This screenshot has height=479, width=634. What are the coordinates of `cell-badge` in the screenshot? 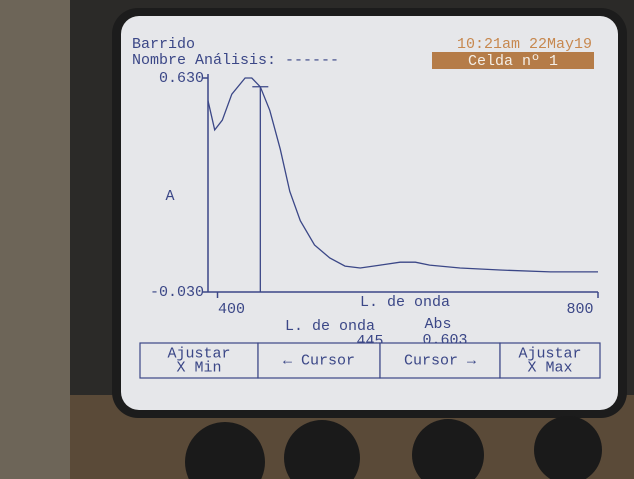 It's located at (513, 60).